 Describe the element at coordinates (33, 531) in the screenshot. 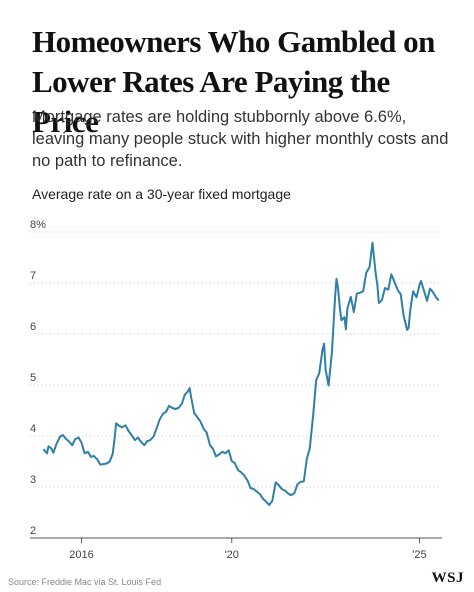

I see `y-tick-label: 2` at that location.